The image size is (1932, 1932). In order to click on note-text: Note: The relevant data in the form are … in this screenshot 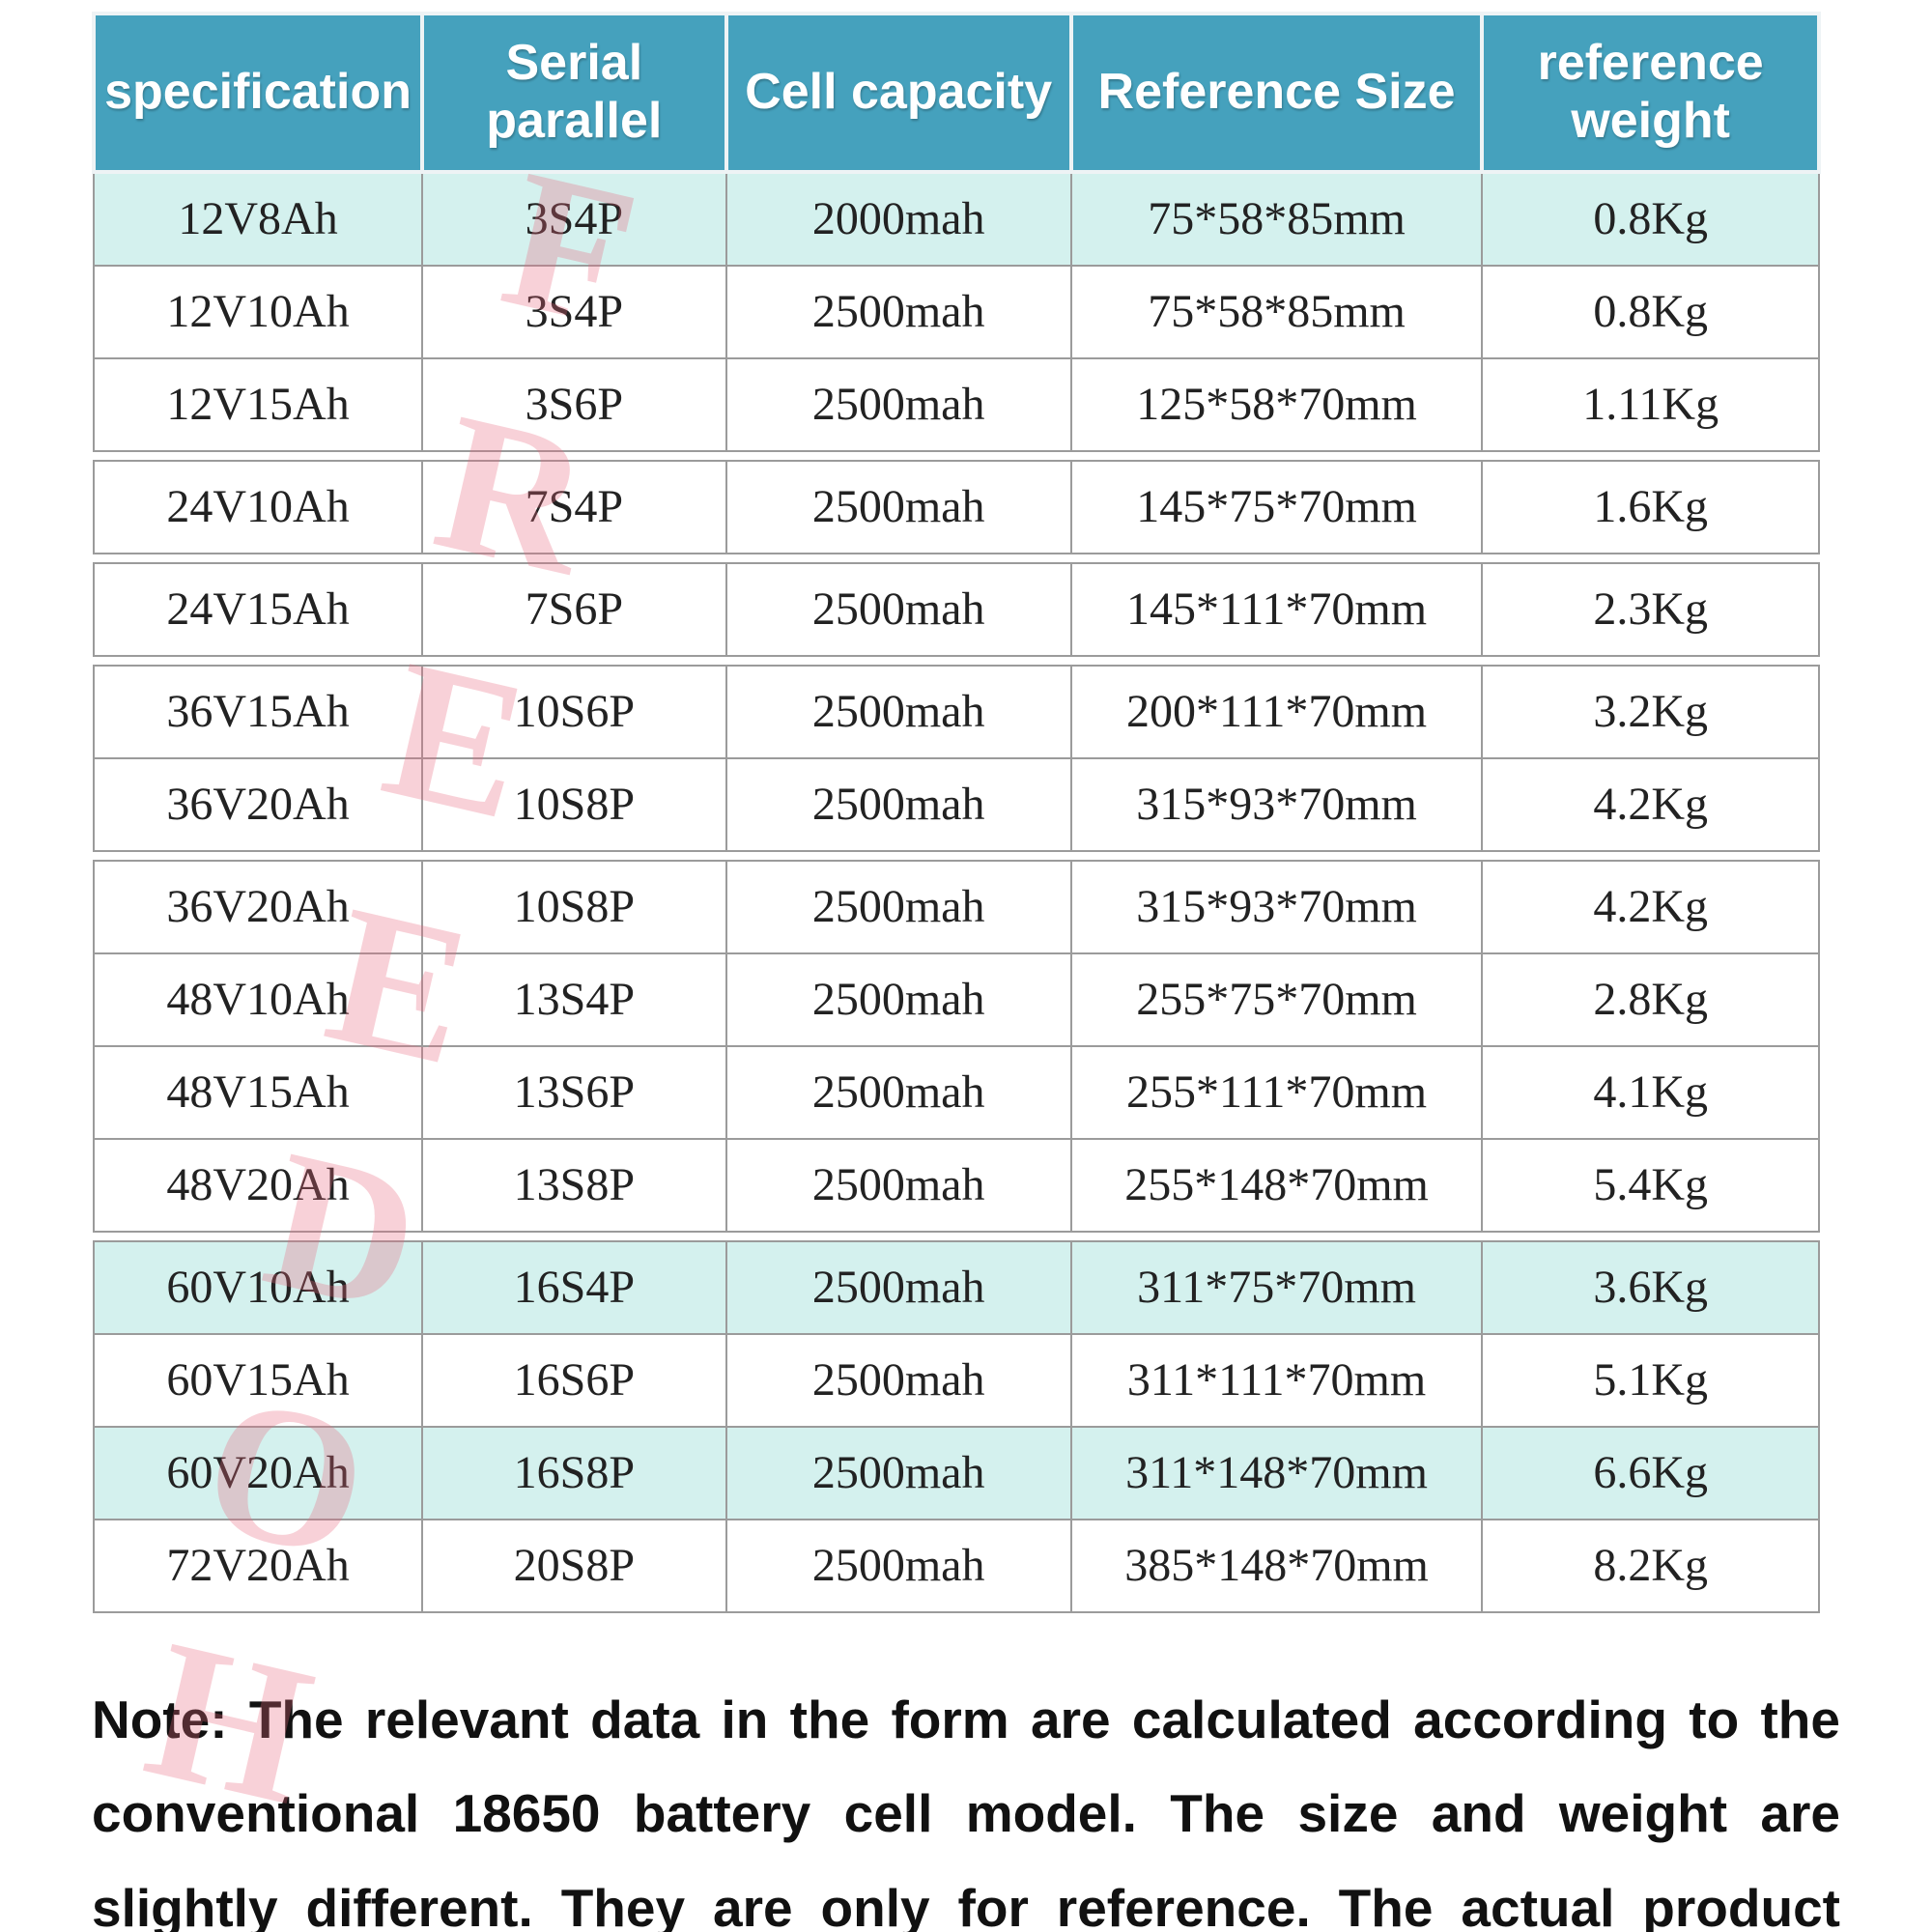, I will do `click(966, 1810)`.